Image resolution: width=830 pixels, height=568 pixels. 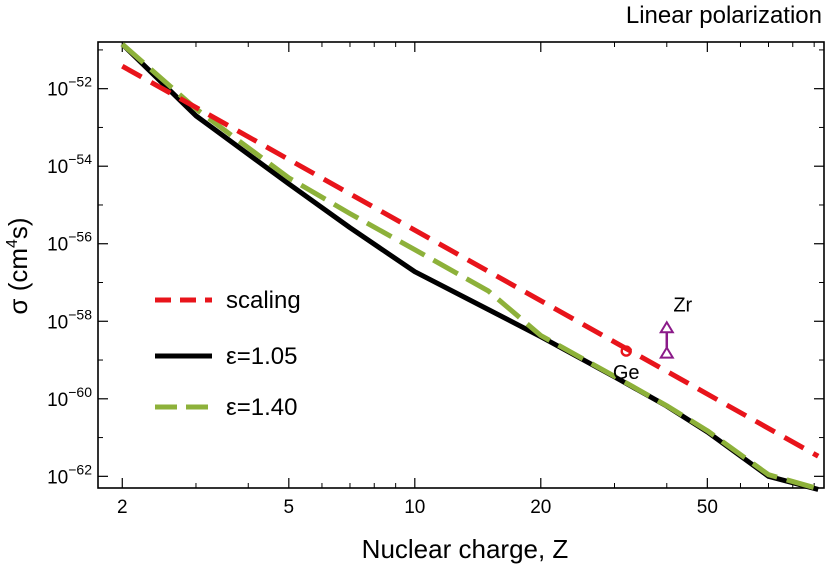 I want to click on y-tick-label: 10−56, so click(x=69, y=242).